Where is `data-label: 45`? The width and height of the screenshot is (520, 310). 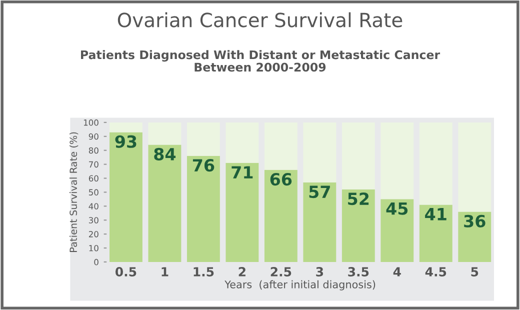 data-label: 45 is located at coordinates (397, 208).